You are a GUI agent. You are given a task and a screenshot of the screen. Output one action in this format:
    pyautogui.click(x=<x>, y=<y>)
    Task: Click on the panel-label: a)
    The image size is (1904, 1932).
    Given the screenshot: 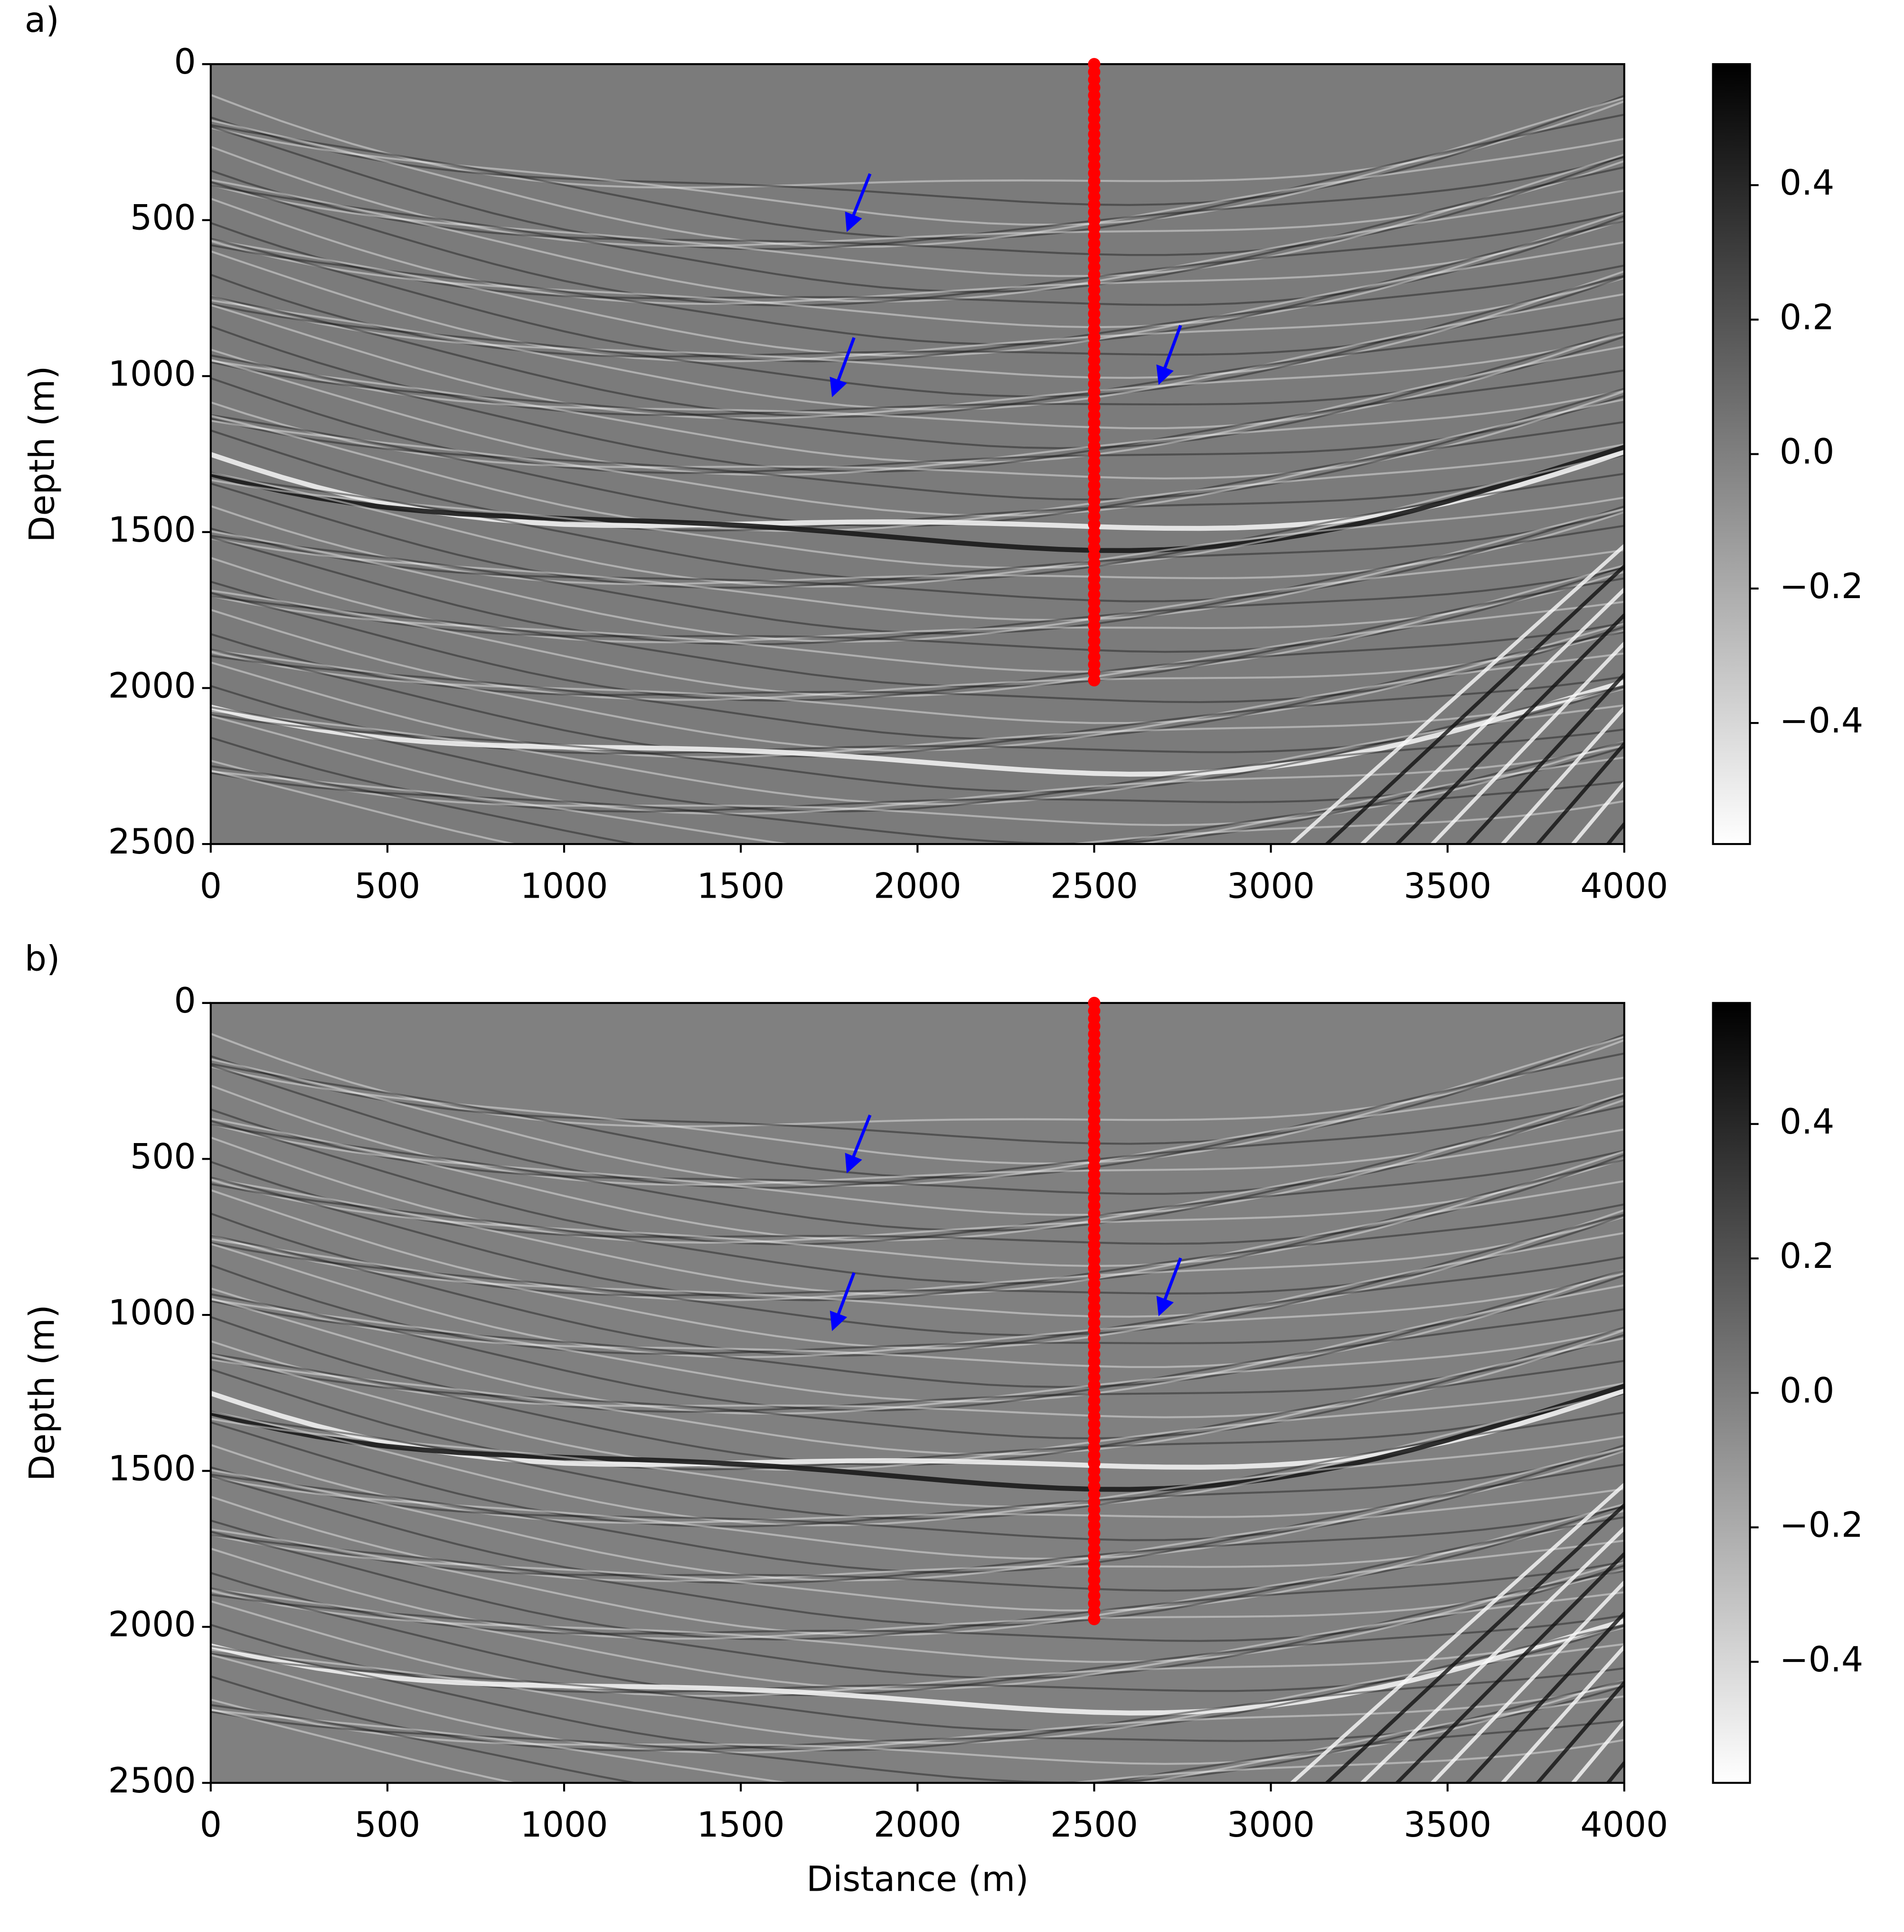 What is the action you would take?
    pyautogui.click(x=42, y=20)
    